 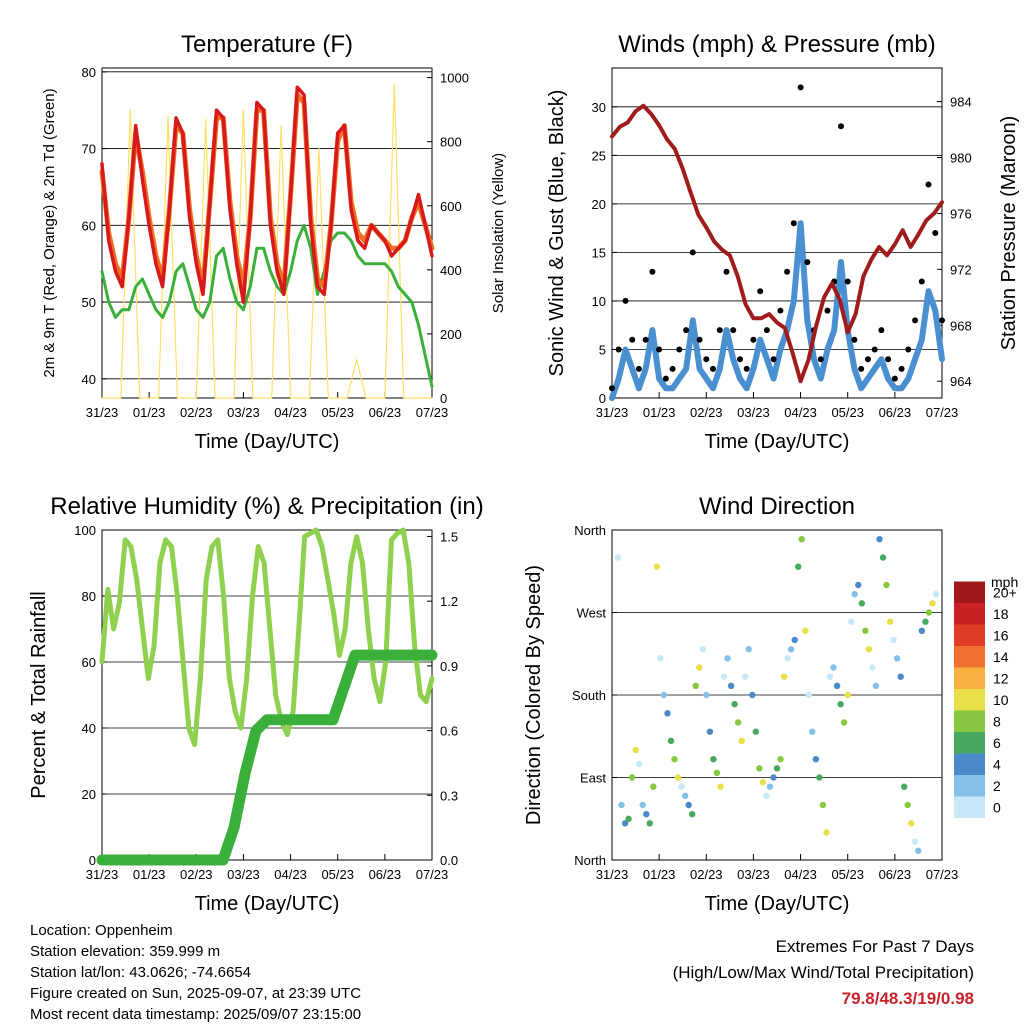 I want to click on direction-ytick-label: North, so click(x=590, y=860).